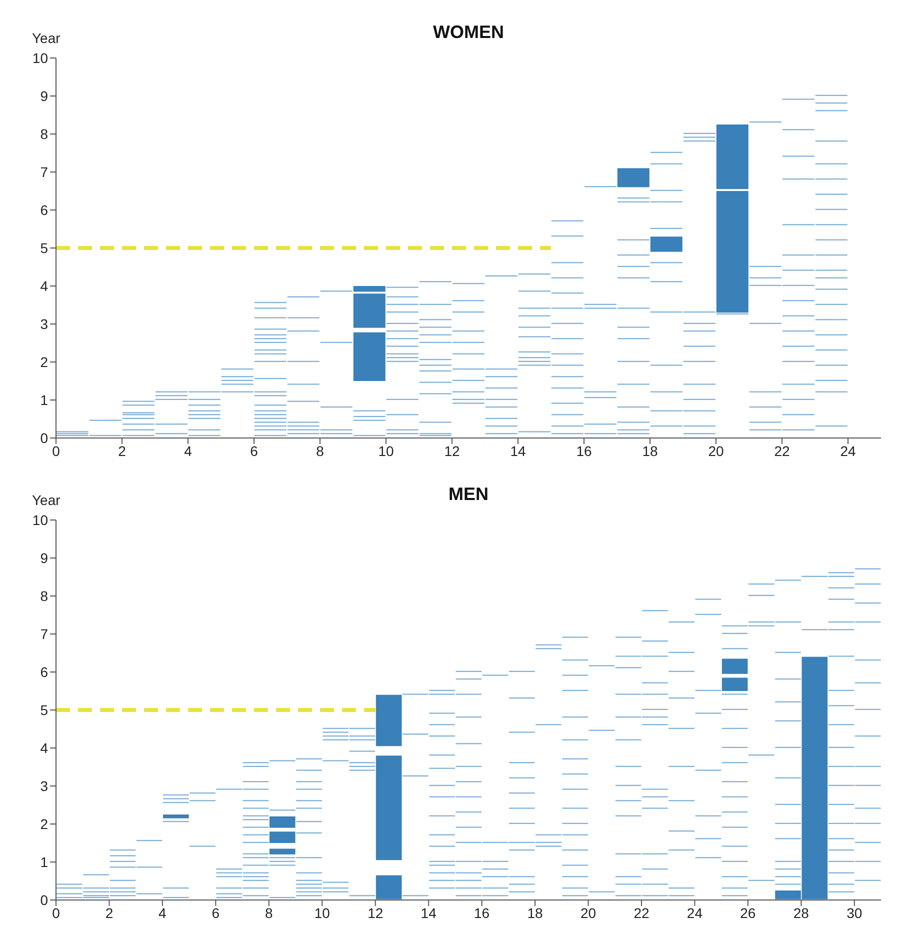 The height and width of the screenshot is (945, 903). I want to click on x-tick-label: 30, so click(854, 912).